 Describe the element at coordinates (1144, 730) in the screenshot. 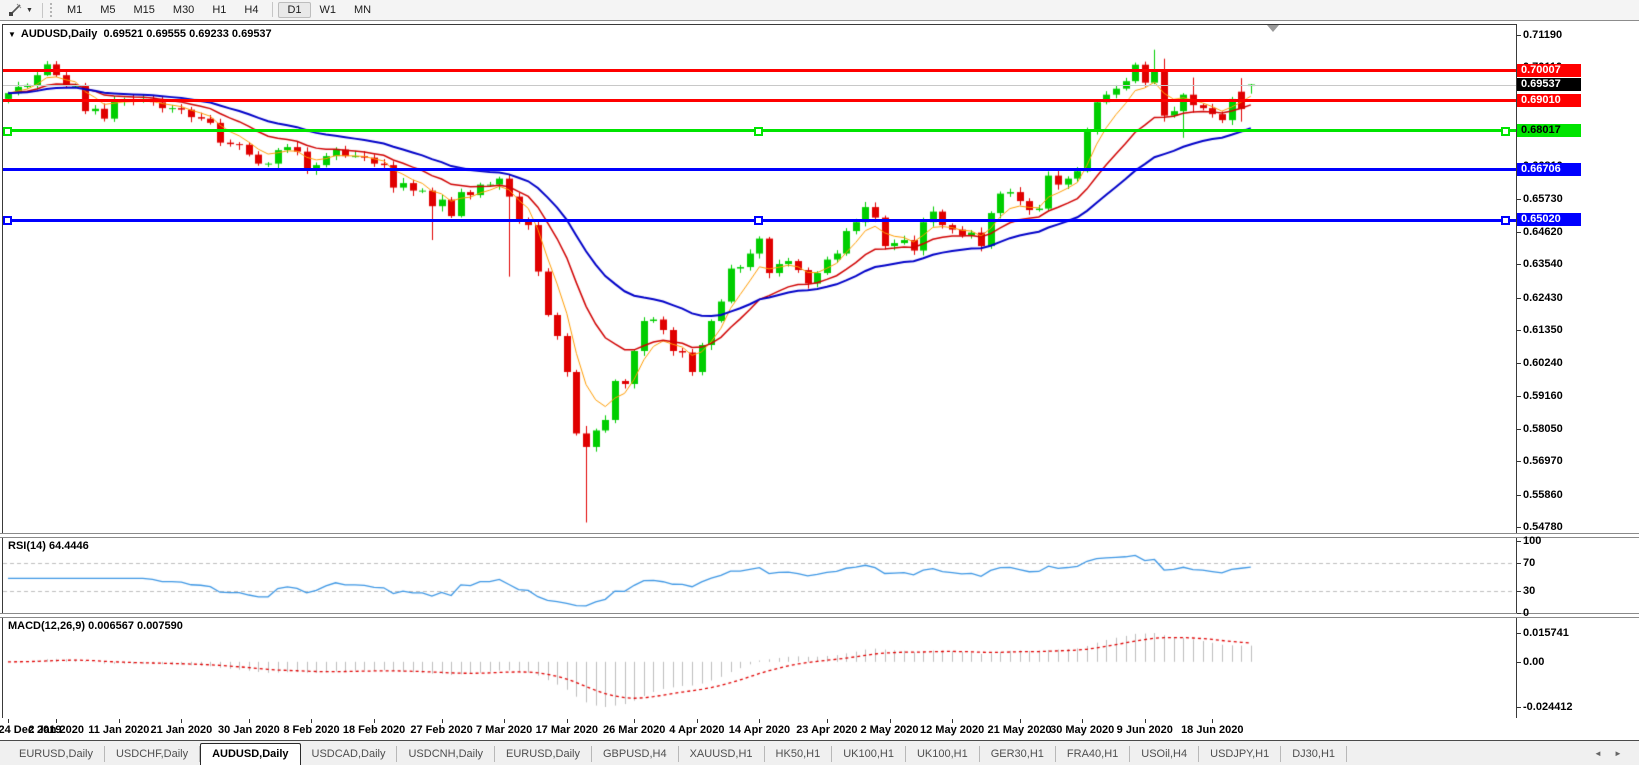

I see `date-label: 9 Jun 2020` at that location.